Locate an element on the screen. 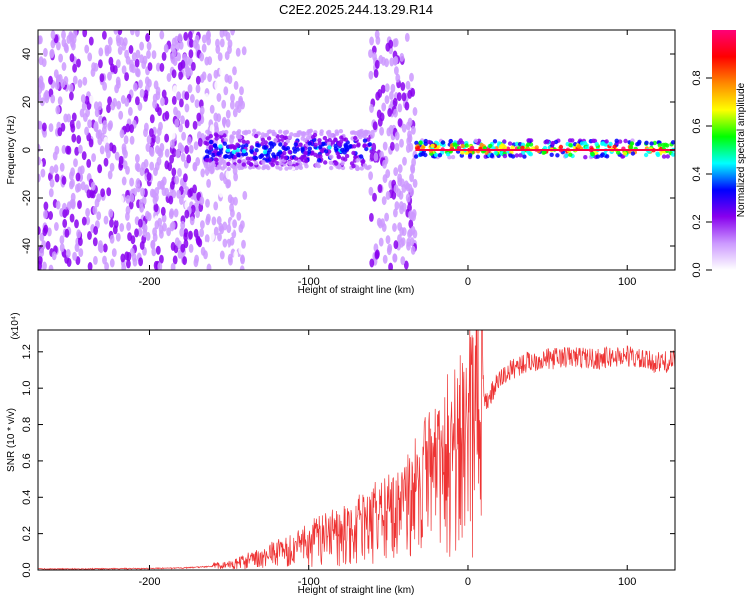  snr-x-tick-label: -100 is located at coordinates (309, 582).